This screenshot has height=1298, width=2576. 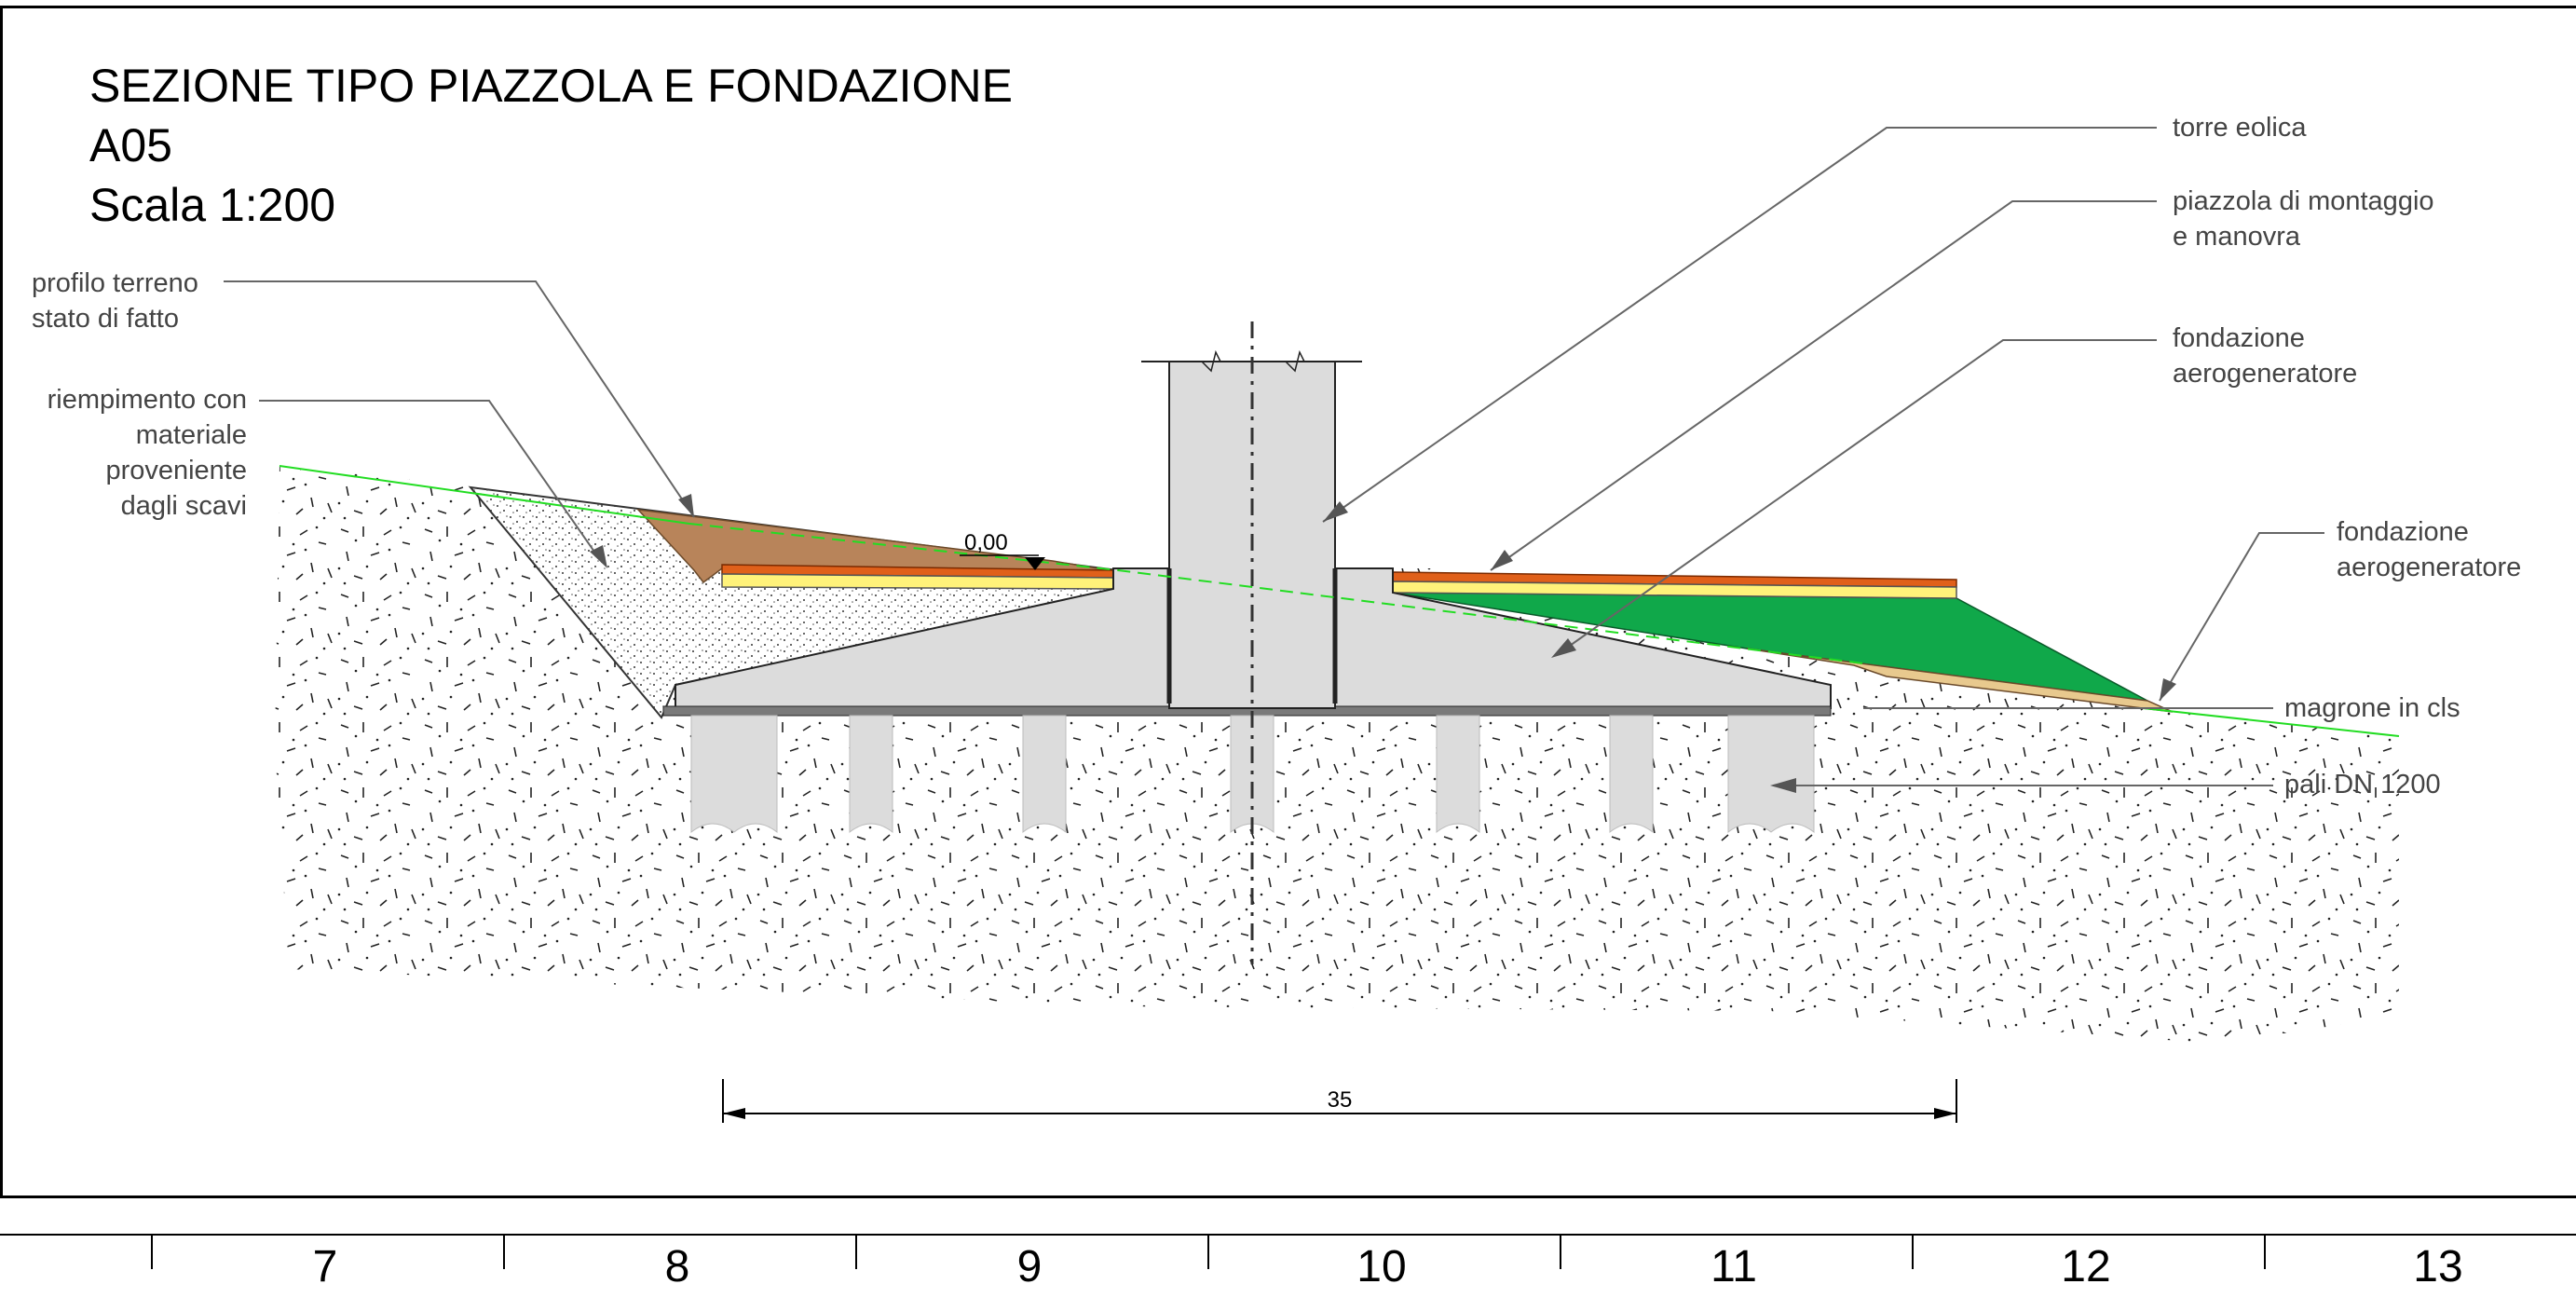 I want to click on label-riempimento-line3: proveniente, so click(x=176, y=470).